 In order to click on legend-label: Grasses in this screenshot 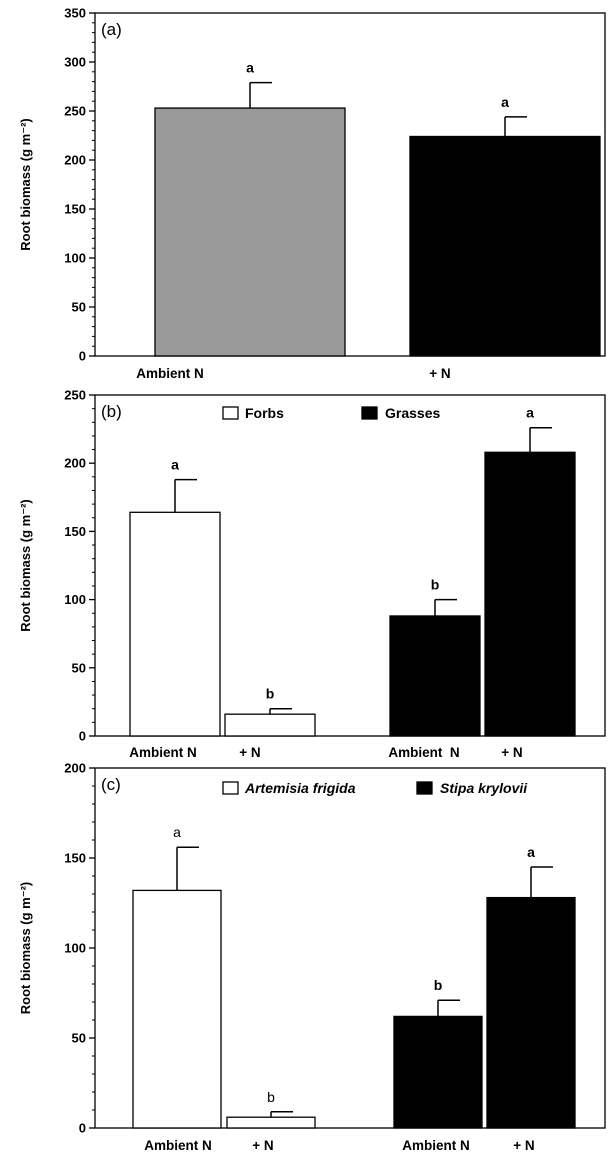, I will do `click(412, 413)`.